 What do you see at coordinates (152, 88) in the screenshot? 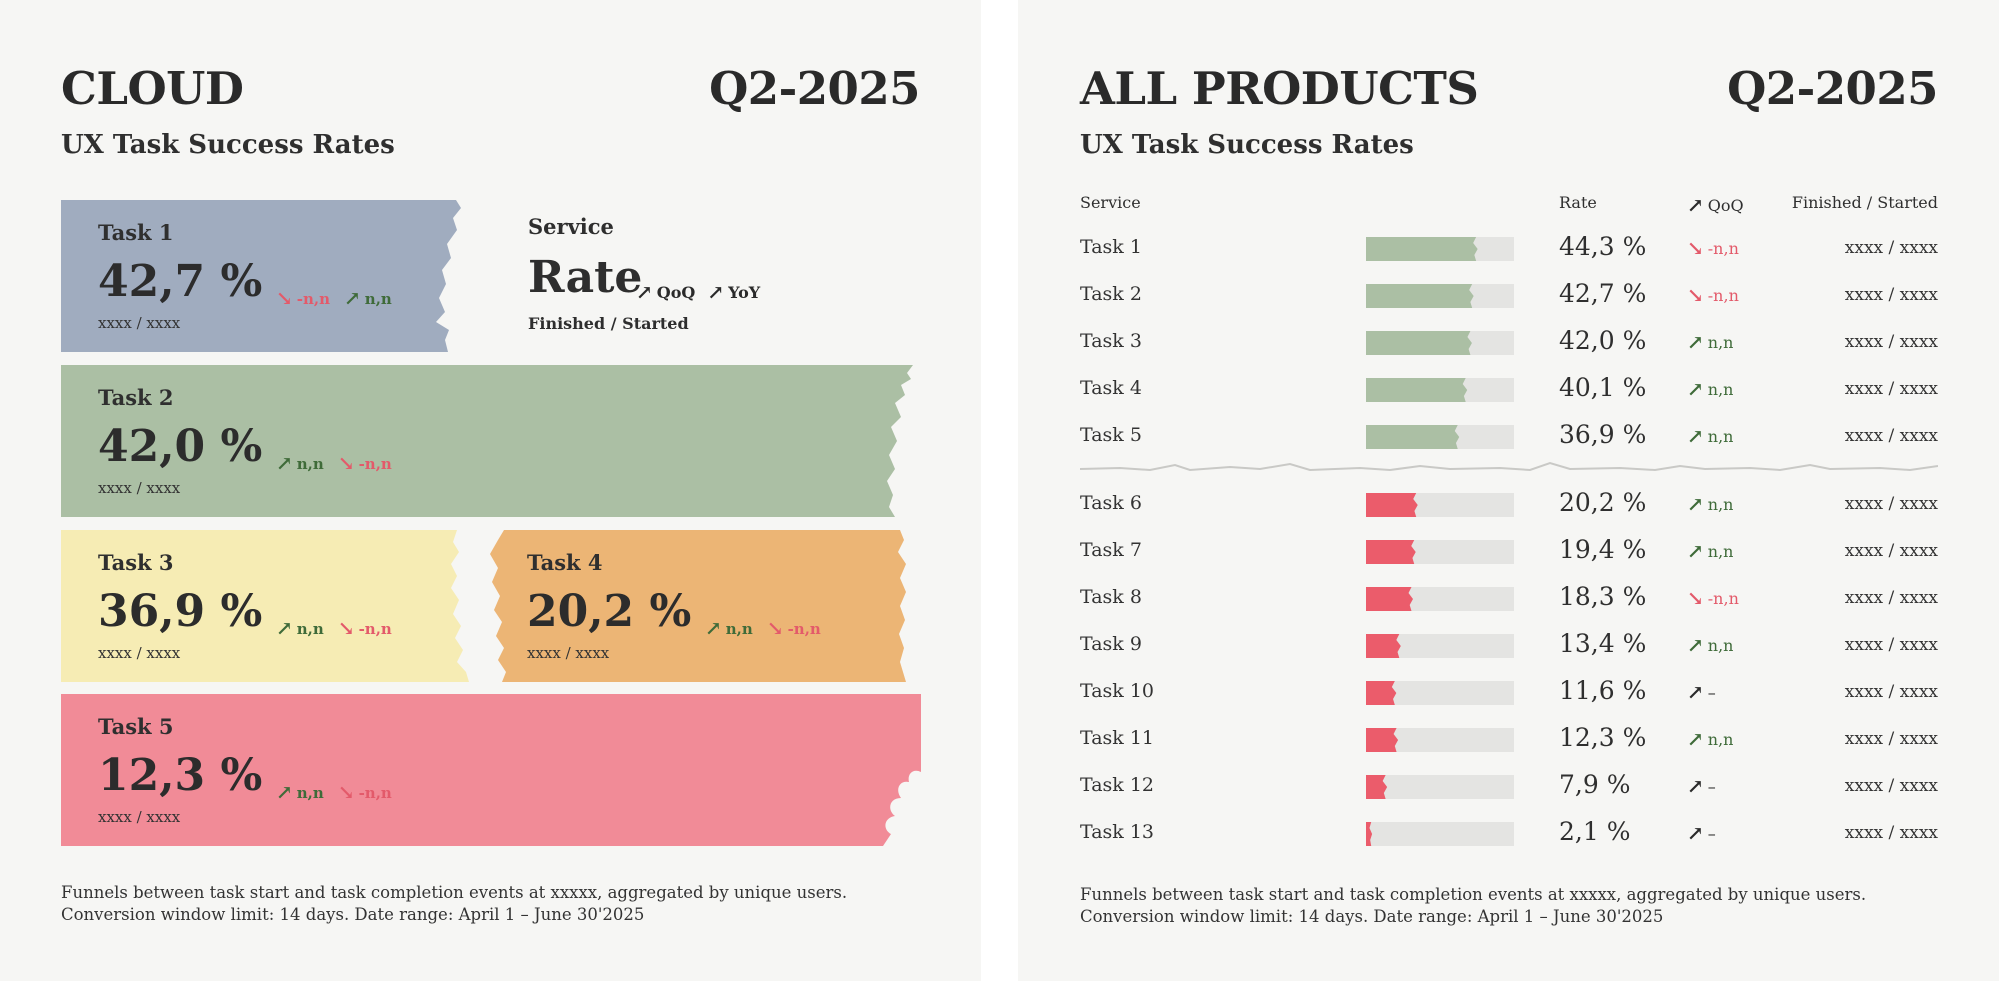
I see `cloud-title: CLOUD` at bounding box center [152, 88].